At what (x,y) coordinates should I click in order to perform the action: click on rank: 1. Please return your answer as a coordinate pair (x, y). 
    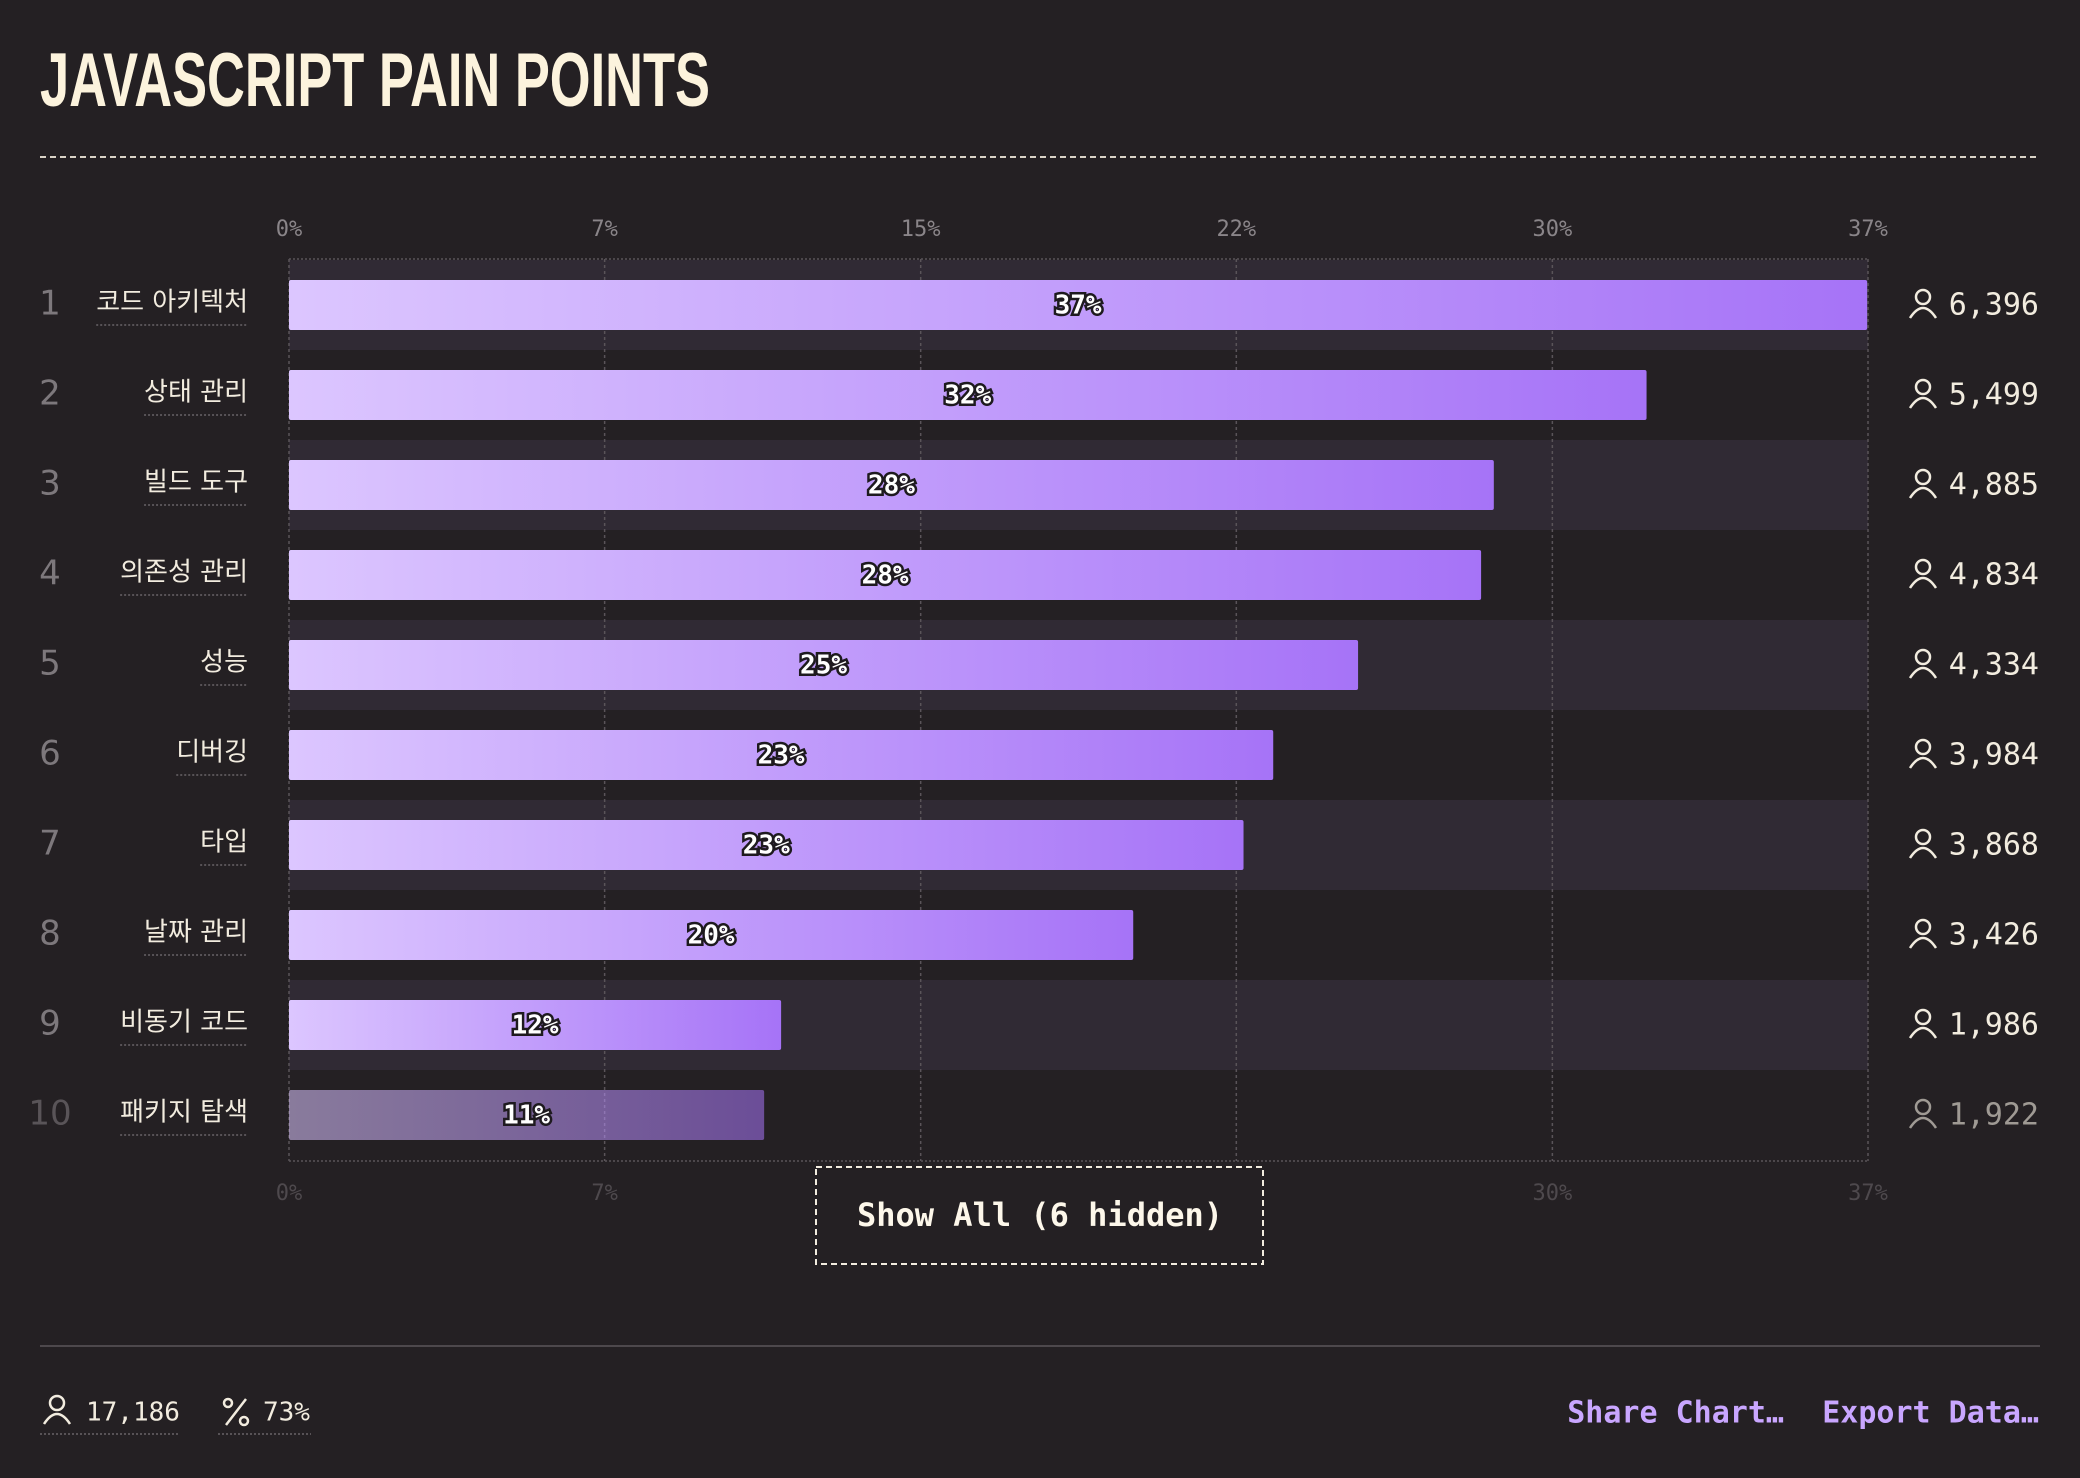
    Looking at the image, I should click on (50, 304).